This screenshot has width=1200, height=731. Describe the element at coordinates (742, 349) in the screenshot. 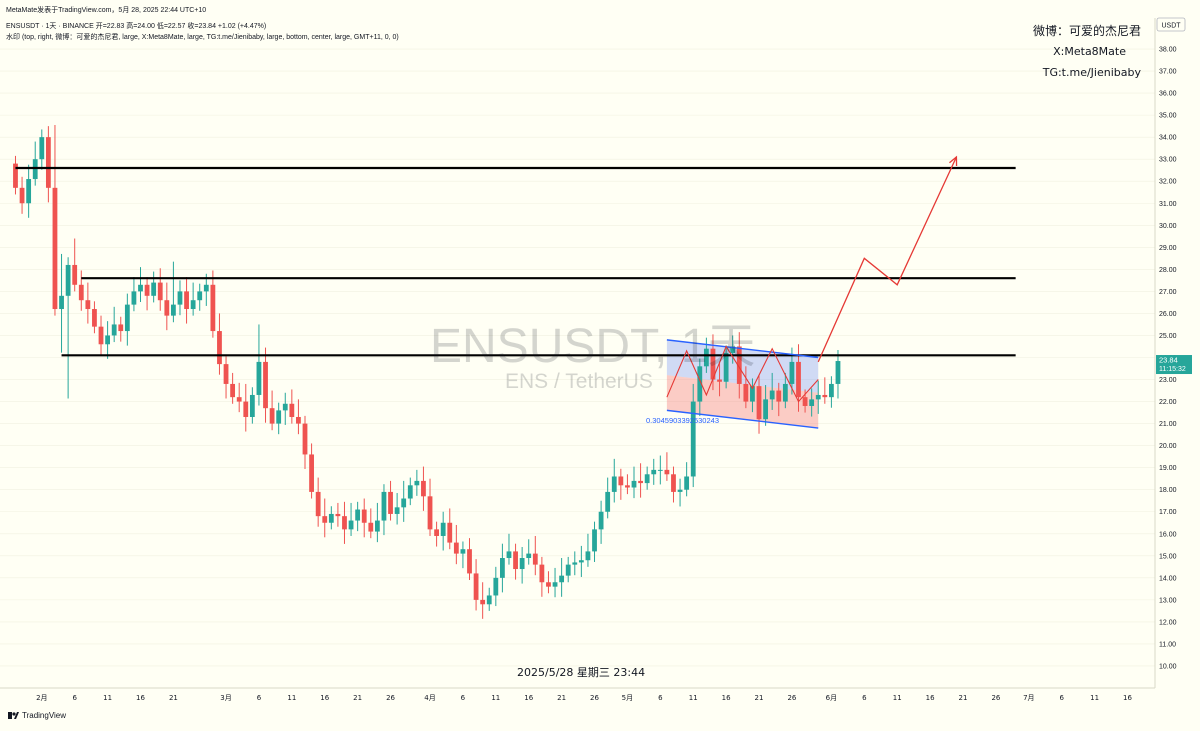

I see `channel-upper-line` at that location.